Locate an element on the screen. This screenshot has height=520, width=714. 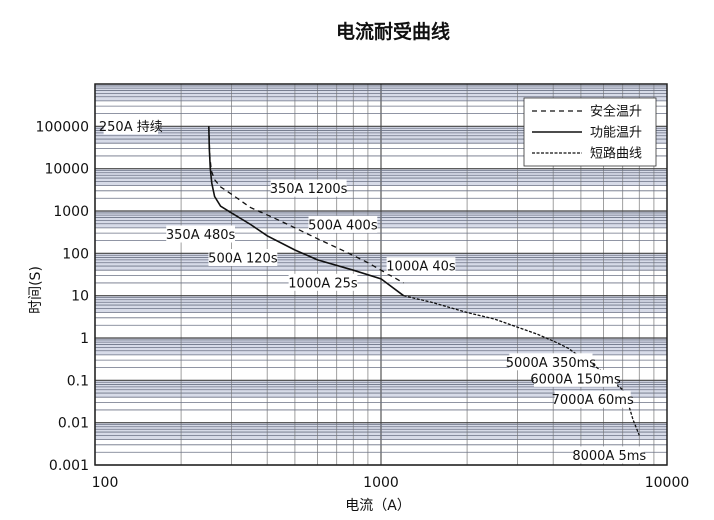
annotation-label: 6000A 150ms is located at coordinates (575, 379).